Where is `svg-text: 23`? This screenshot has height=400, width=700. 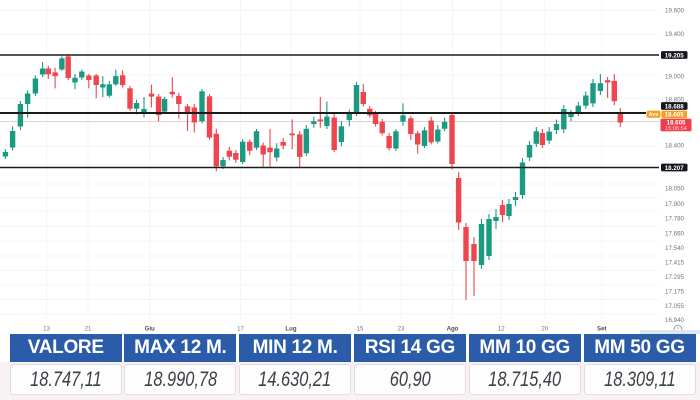
svg-text: 23 is located at coordinates (401, 329).